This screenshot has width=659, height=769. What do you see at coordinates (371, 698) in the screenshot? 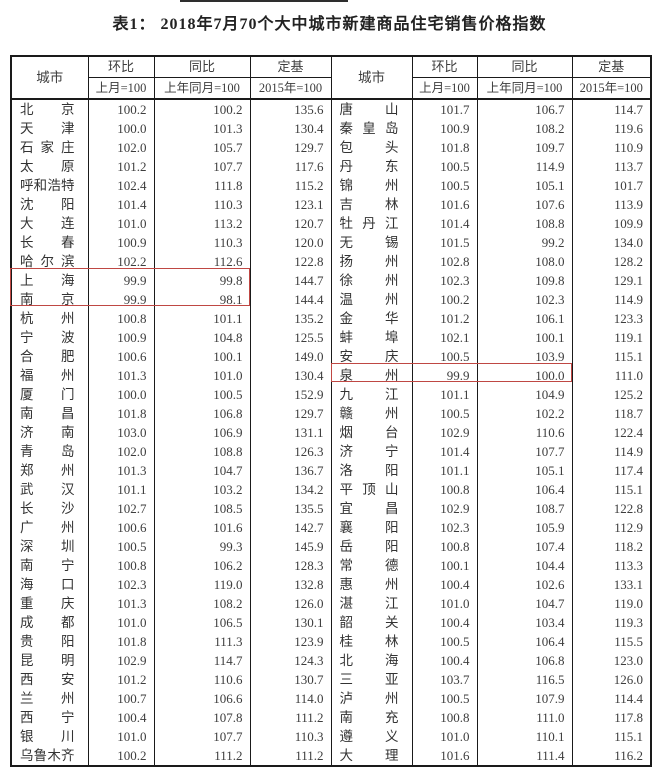
I see `city-name-cell: 泸州` at bounding box center [371, 698].